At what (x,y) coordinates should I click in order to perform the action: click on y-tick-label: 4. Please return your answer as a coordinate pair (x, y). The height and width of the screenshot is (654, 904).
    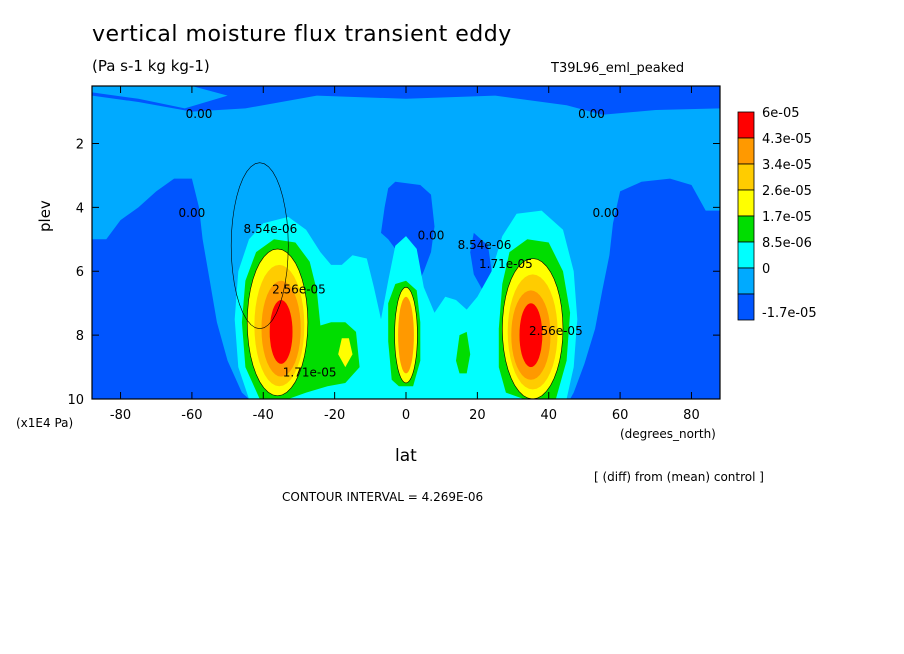
    Looking at the image, I should click on (80, 208).